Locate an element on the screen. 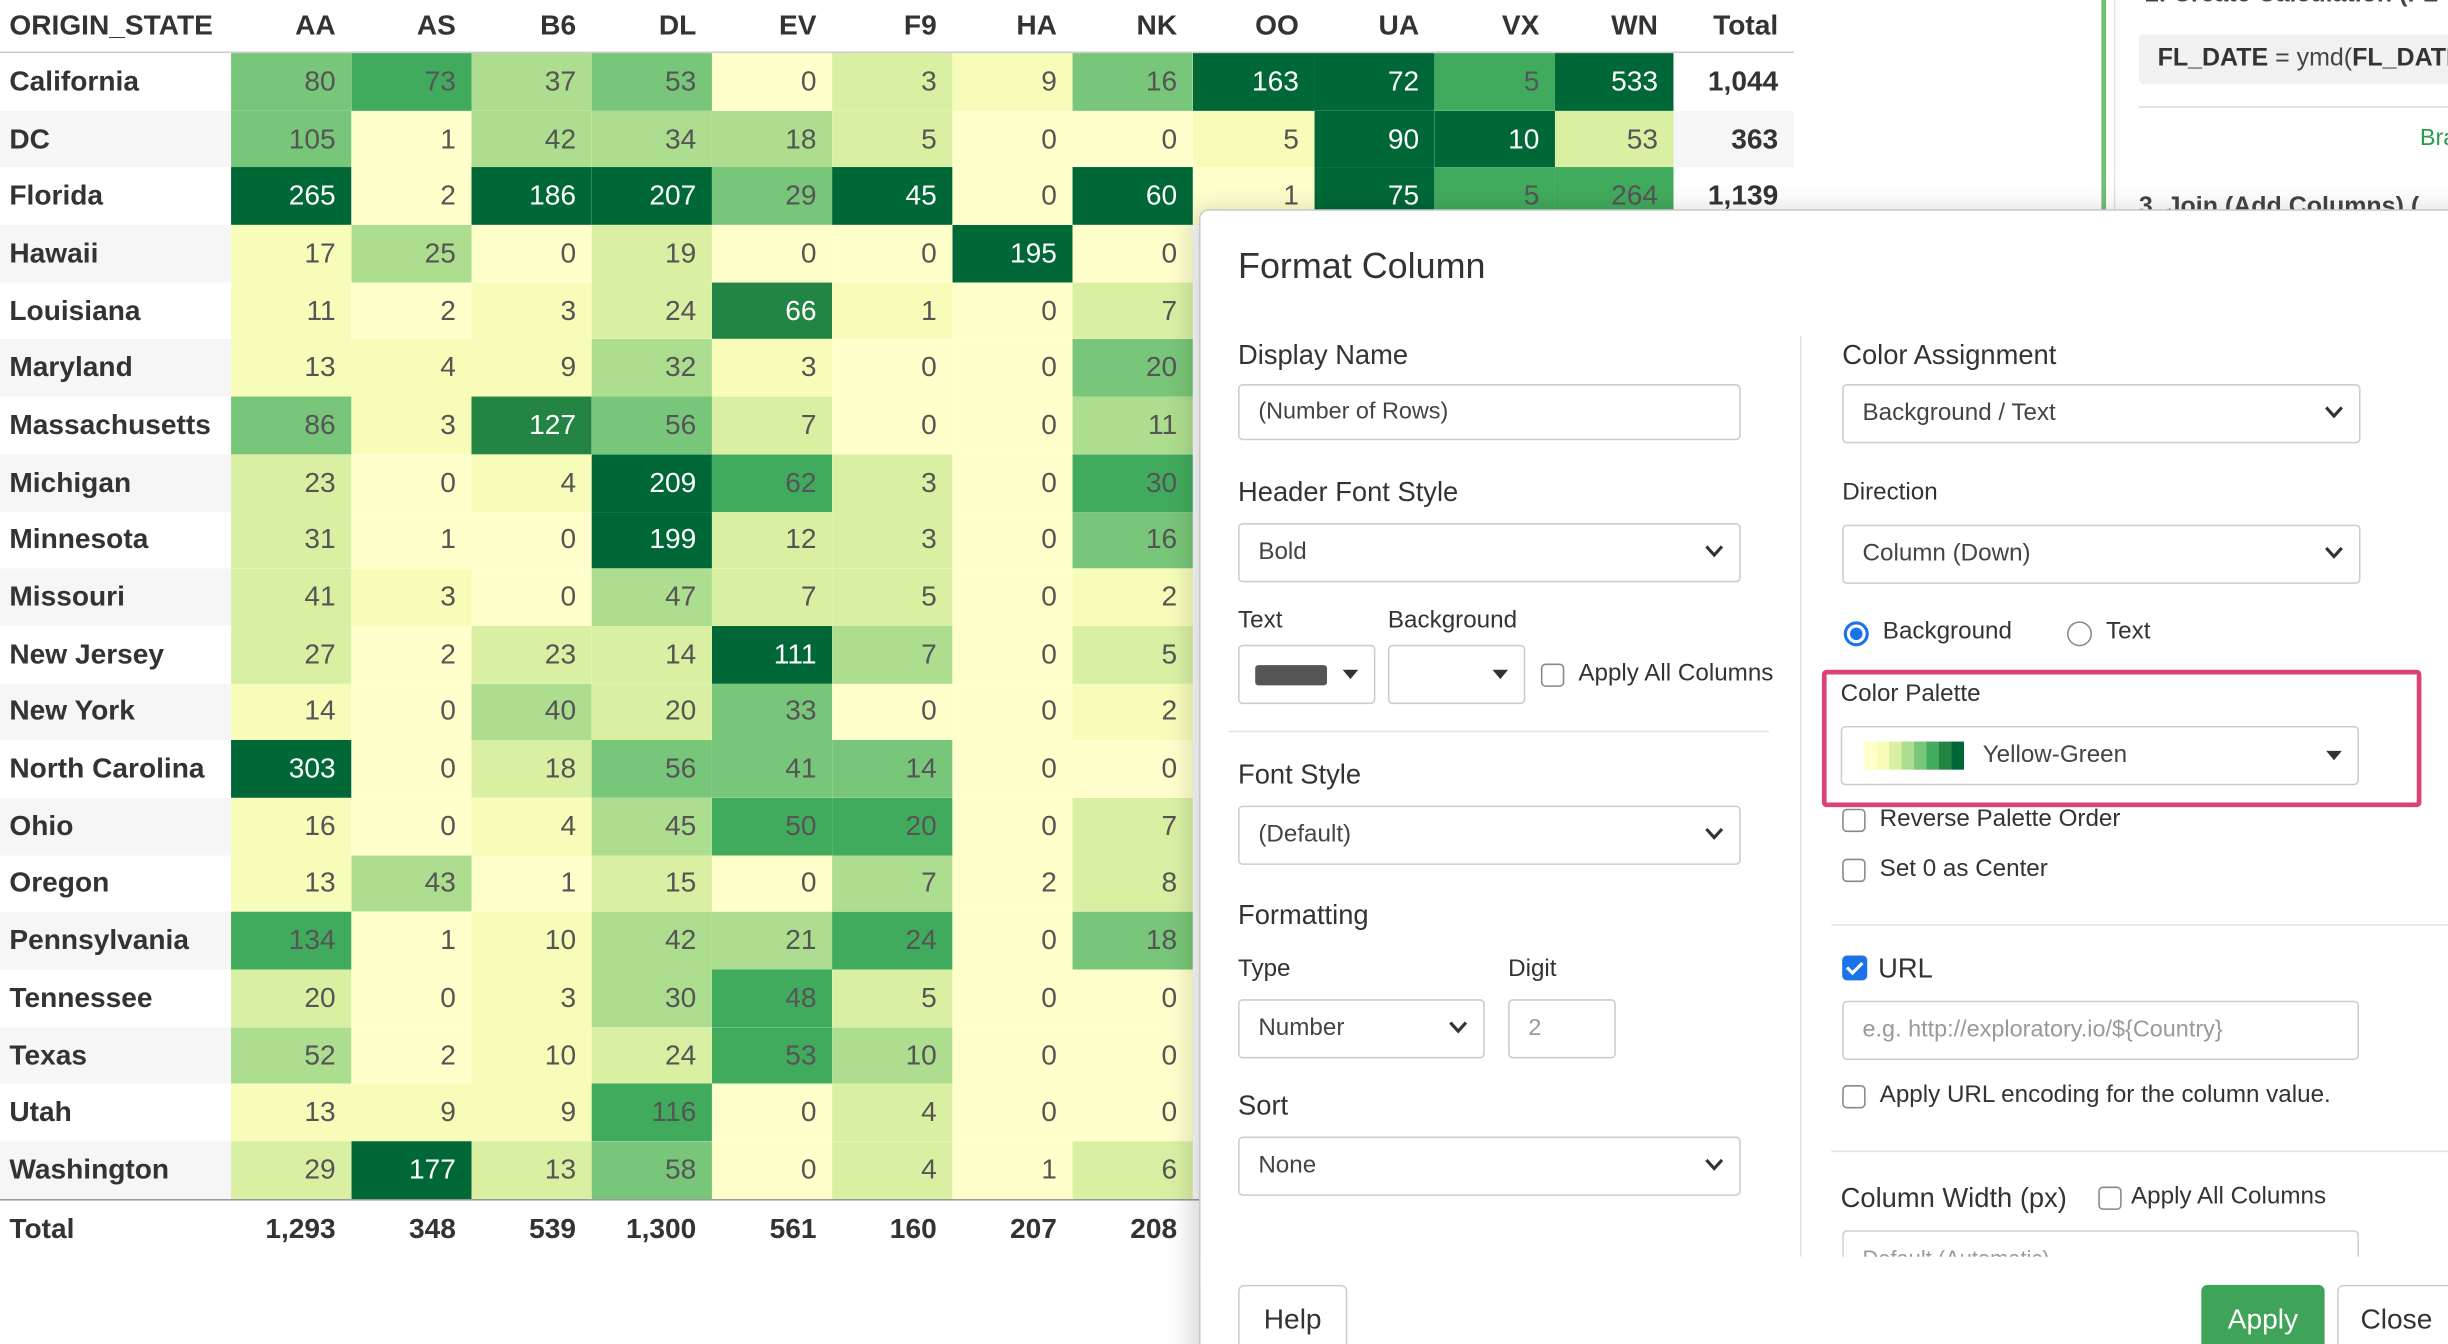 This screenshot has width=2448, height=1344. chevron-down-icon is located at coordinates (2334, 412).